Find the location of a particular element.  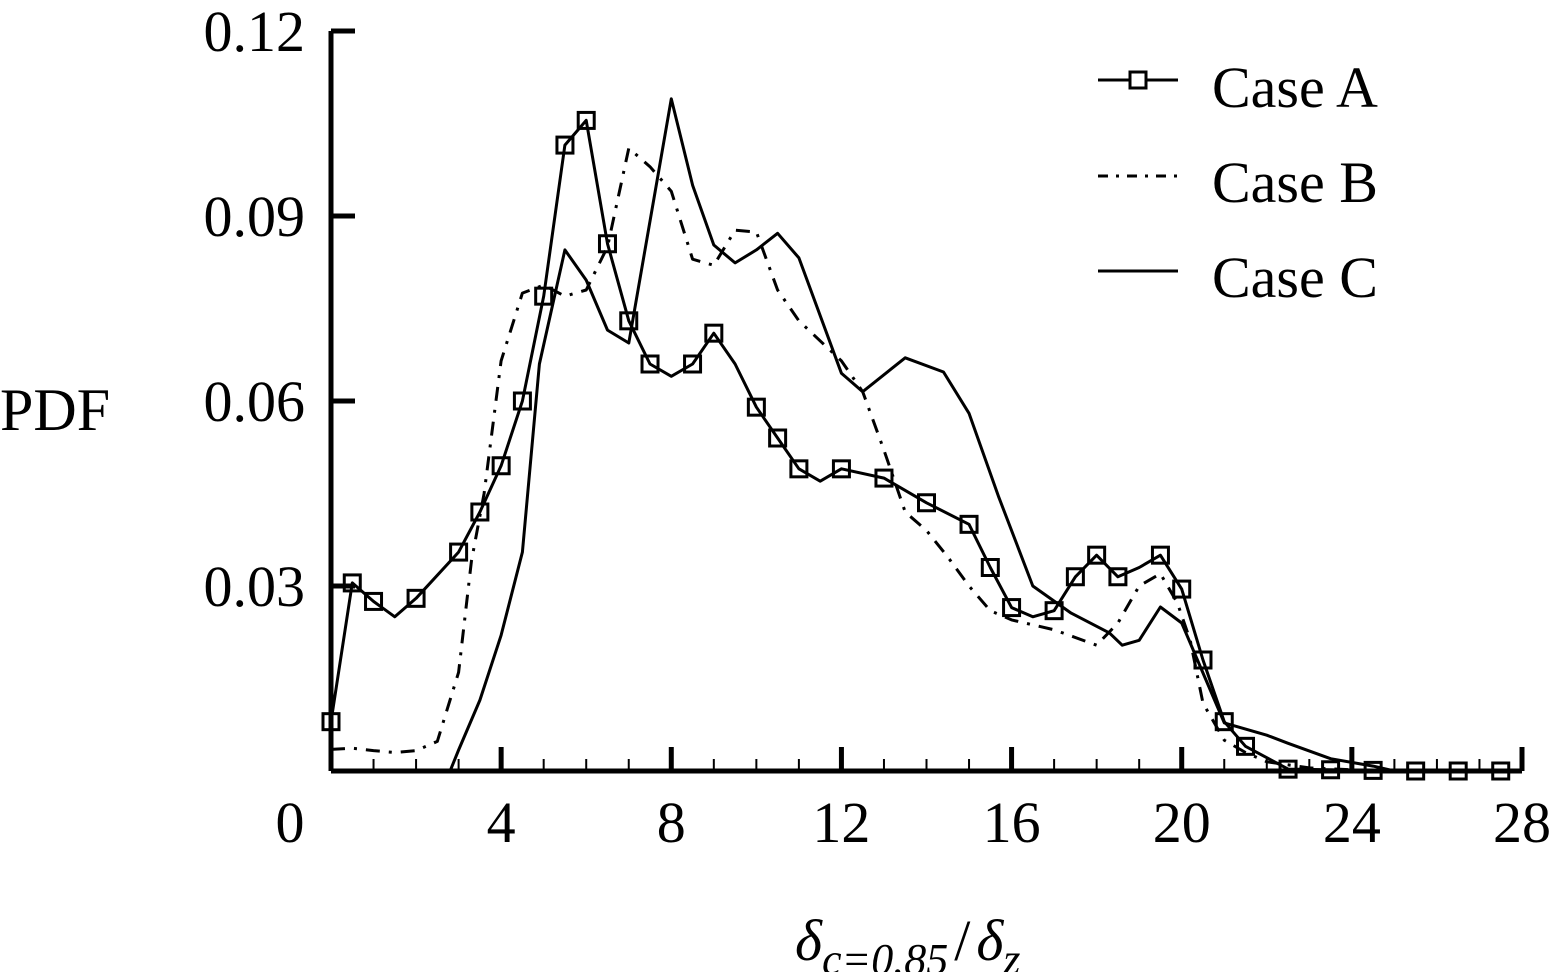

legend: Case A Case B Case C is located at coordinates (1238, 182).